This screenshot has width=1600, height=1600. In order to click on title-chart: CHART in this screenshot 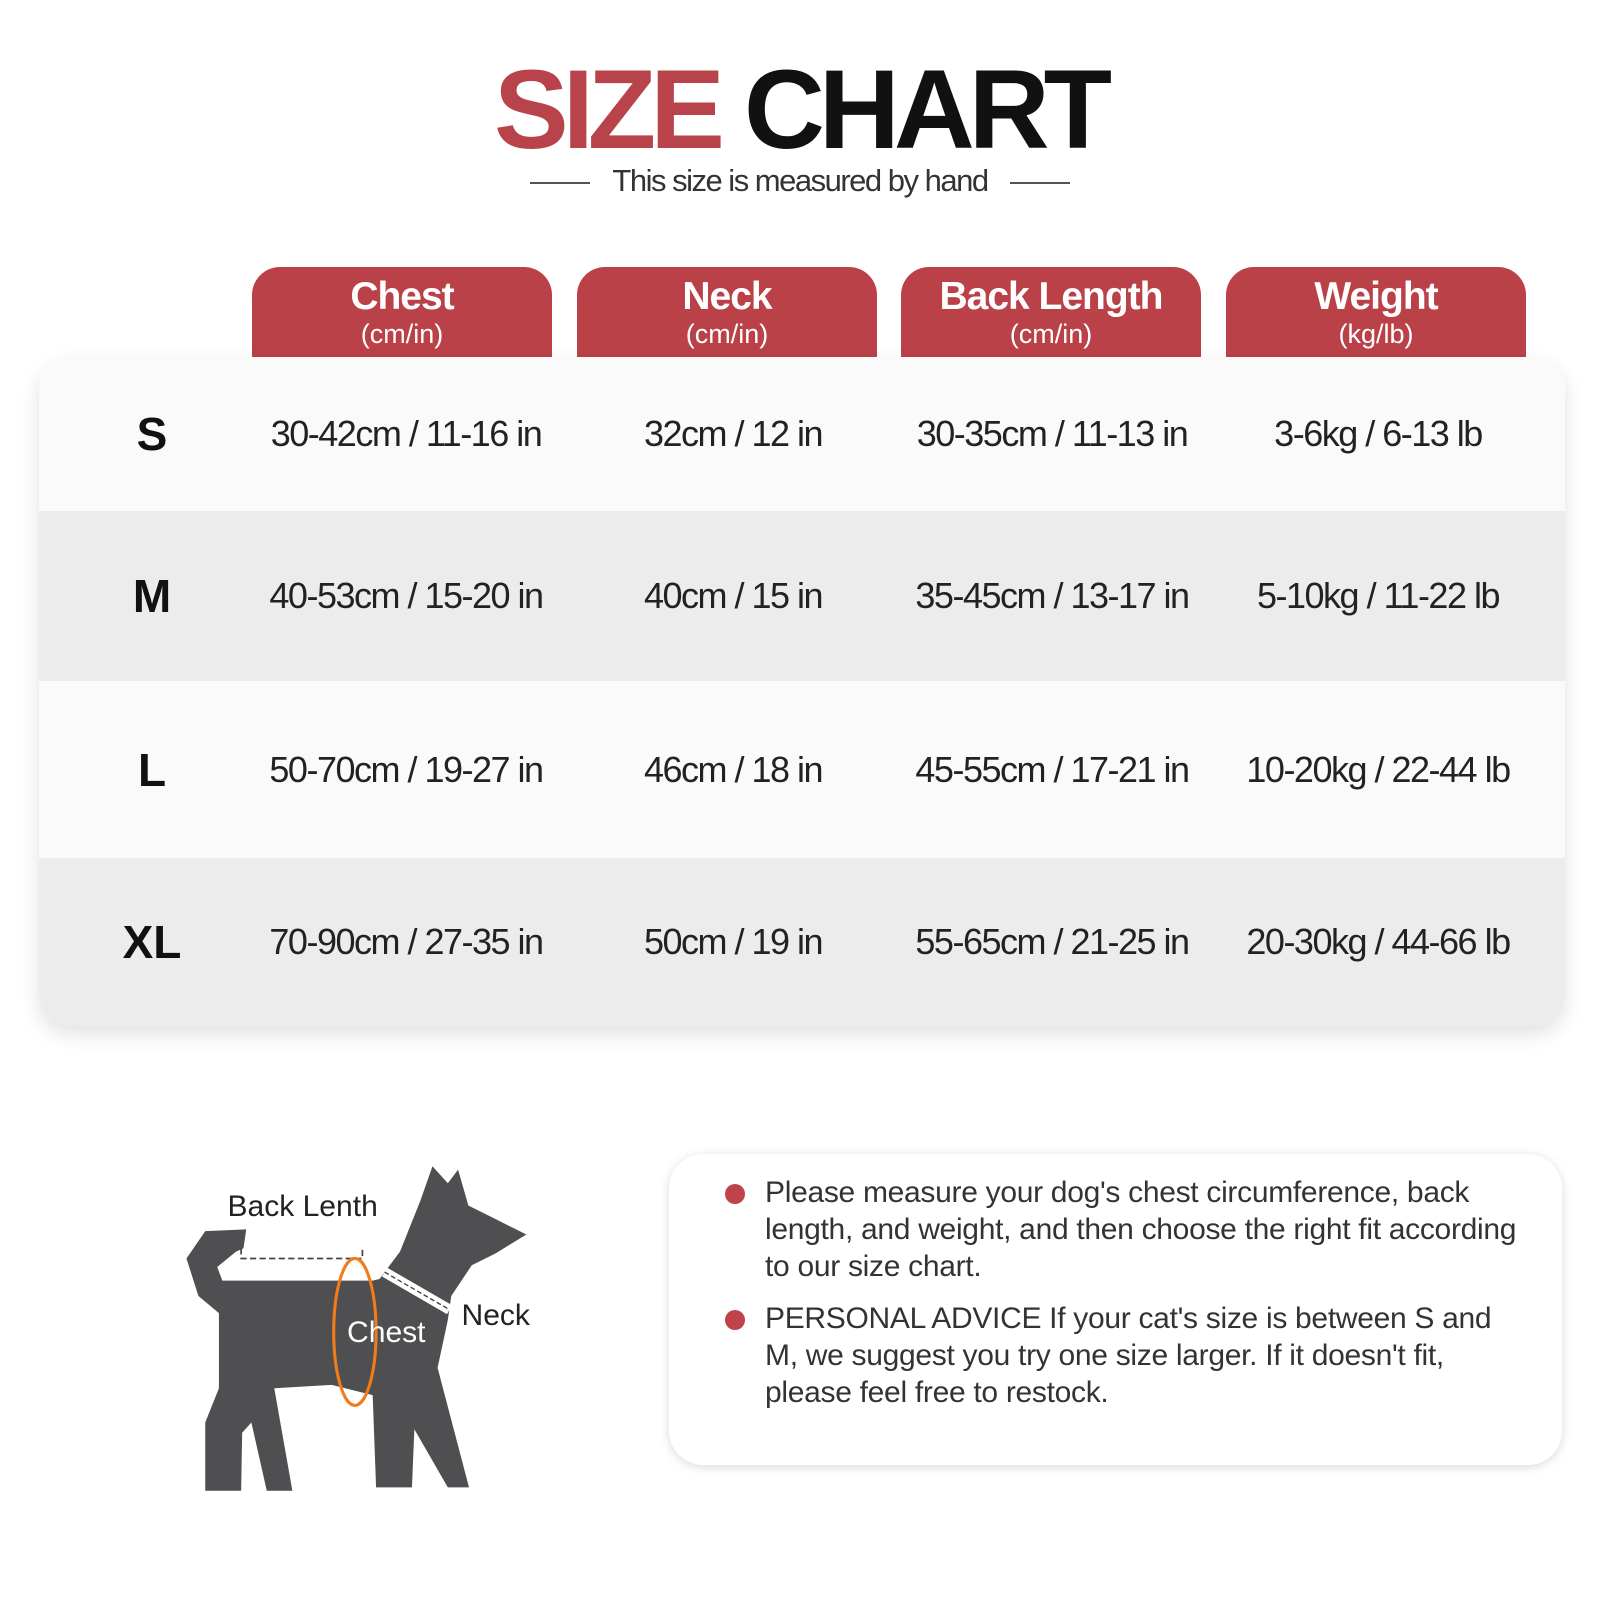, I will do `click(928, 109)`.